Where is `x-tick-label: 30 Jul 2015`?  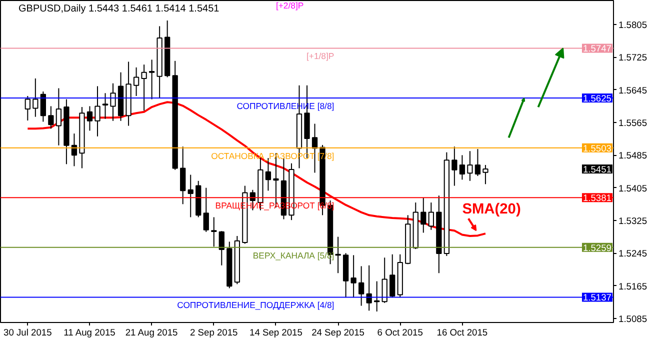
x-tick-label: 30 Jul 2015 is located at coordinates (28, 333).